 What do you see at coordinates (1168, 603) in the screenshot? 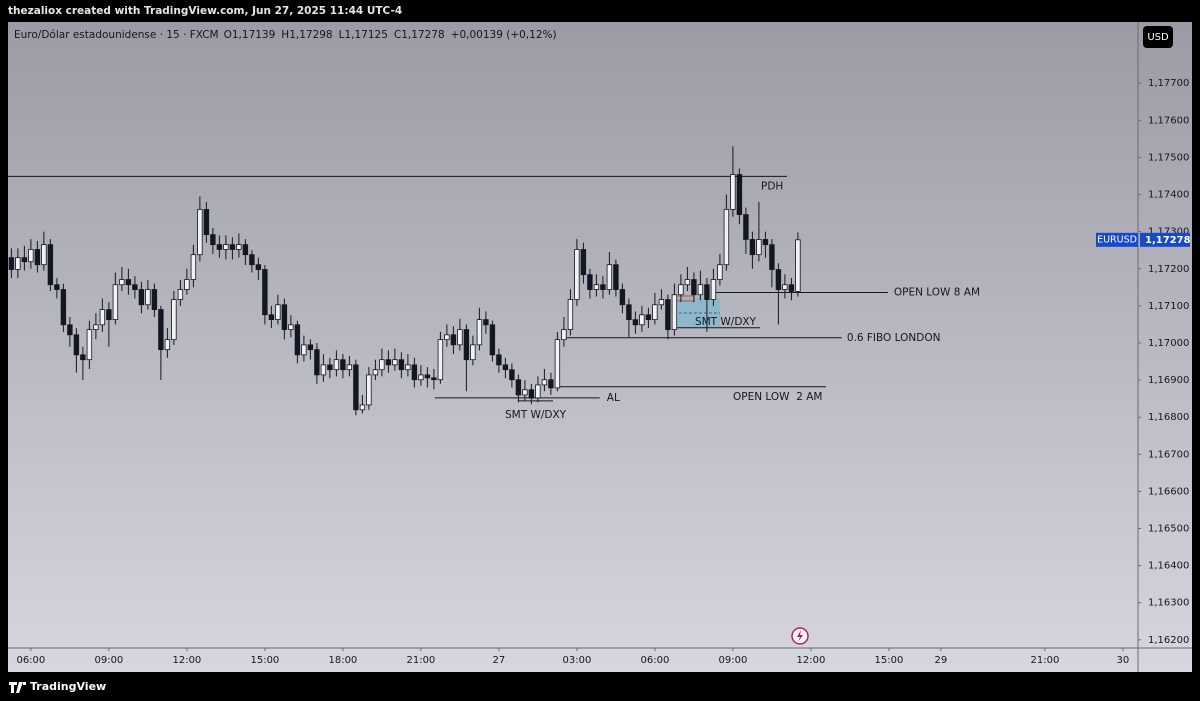
I see `y-tick-label: 1,16300` at bounding box center [1168, 603].